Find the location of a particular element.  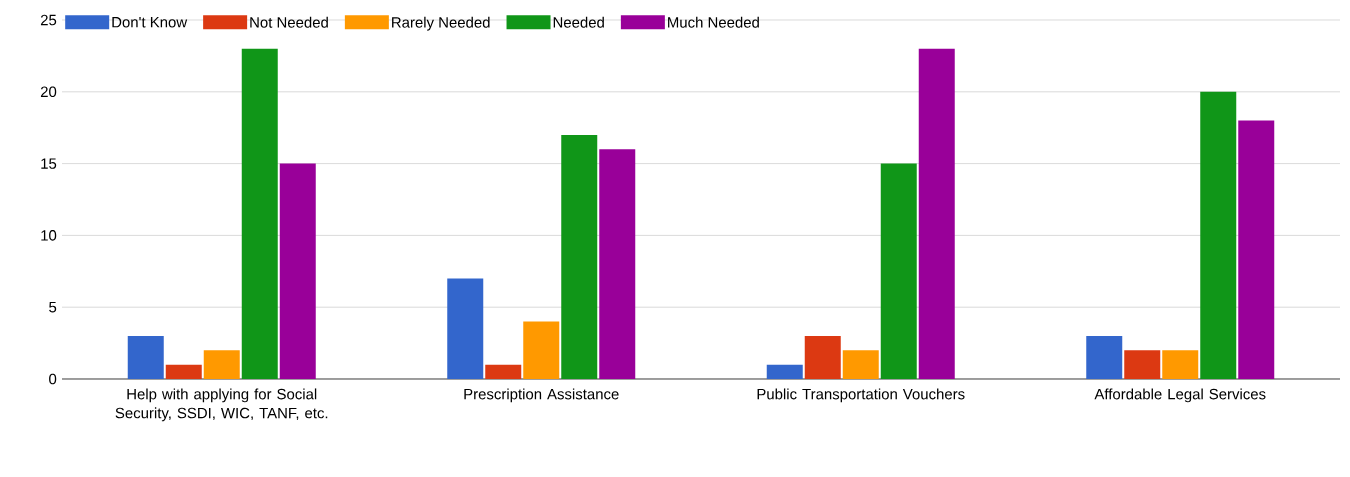

x-tick-label: Public Transportation Vouchers is located at coordinates (861, 395).